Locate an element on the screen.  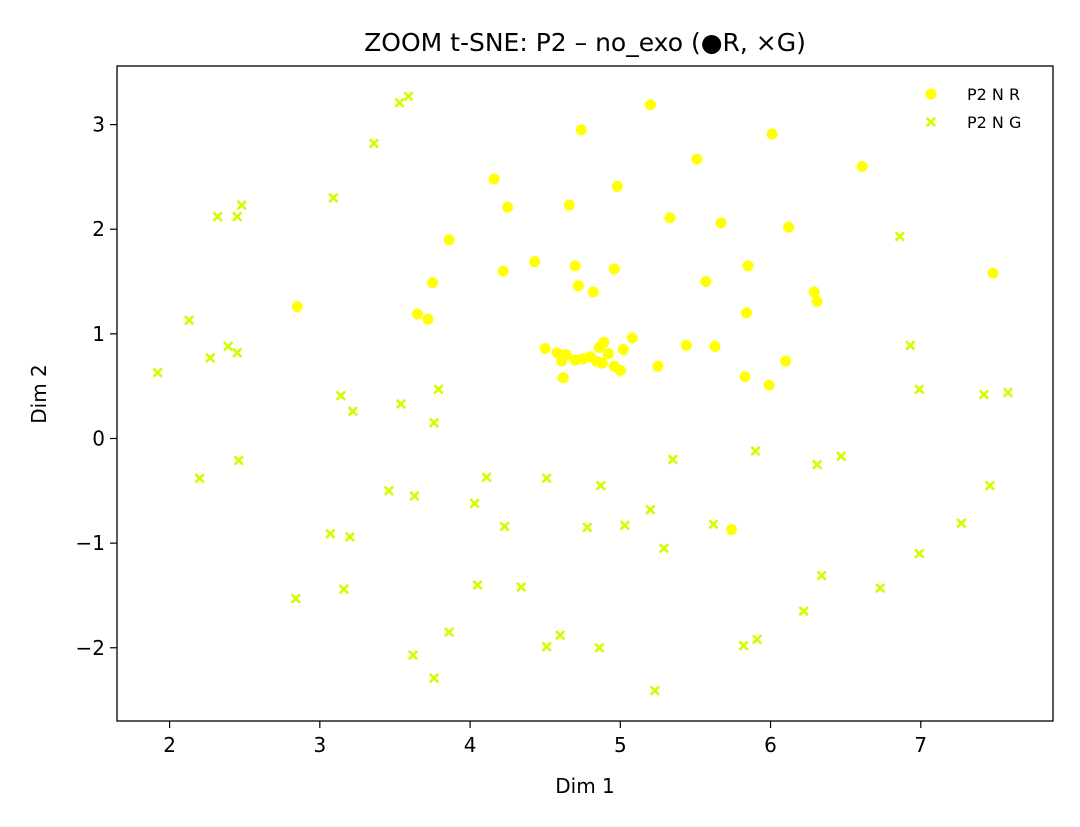
x-tick-label: 4 is located at coordinates (470, 745).